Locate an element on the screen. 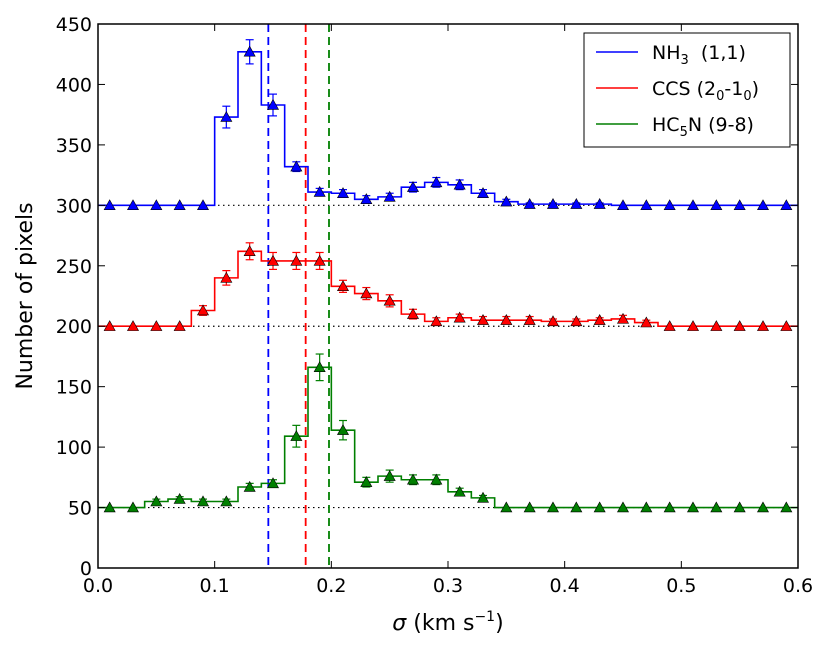  y-tick-label-4: 200 is located at coordinates (74, 327).